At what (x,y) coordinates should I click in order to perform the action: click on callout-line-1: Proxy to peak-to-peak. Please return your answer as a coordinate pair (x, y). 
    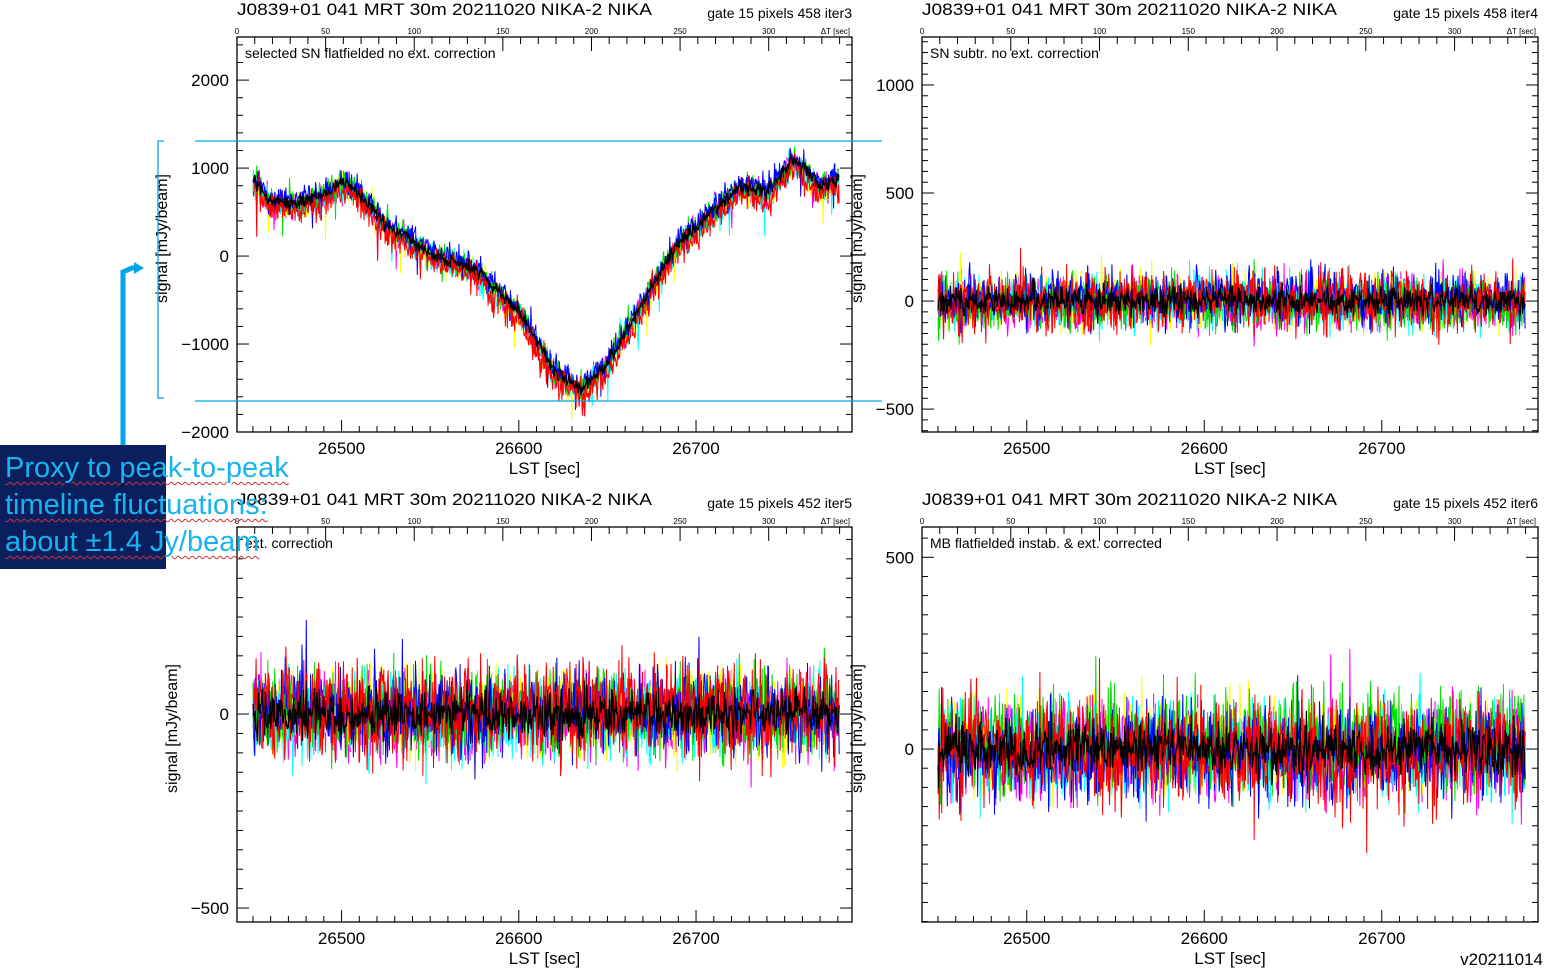
    Looking at the image, I should click on (147, 468).